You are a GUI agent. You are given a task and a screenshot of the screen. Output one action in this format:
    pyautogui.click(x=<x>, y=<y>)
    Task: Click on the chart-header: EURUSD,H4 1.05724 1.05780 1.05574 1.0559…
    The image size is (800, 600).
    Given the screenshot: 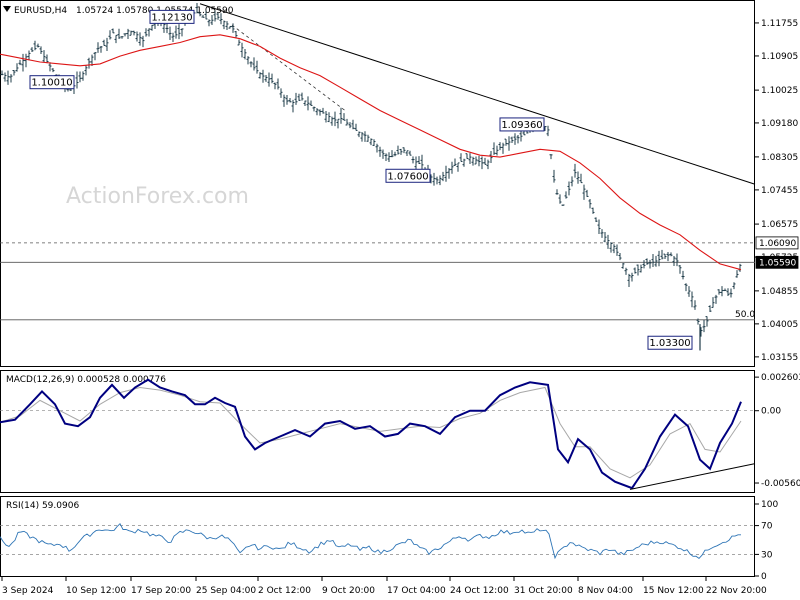 What is the action you would take?
    pyautogui.click(x=118, y=11)
    